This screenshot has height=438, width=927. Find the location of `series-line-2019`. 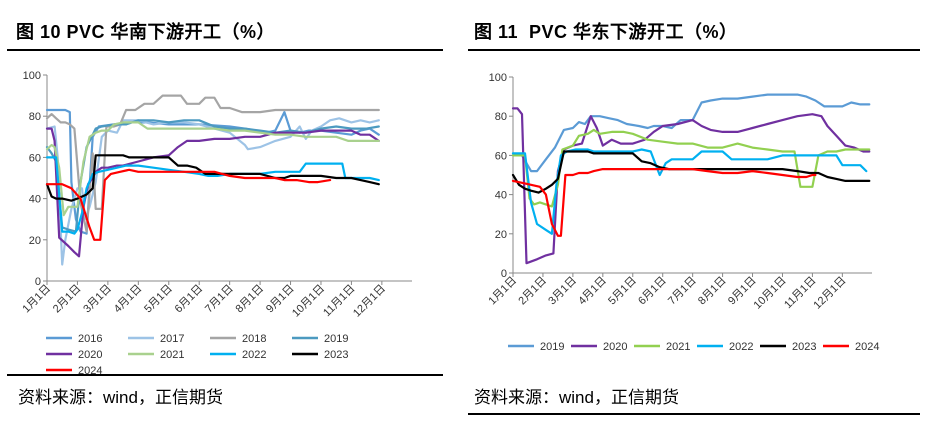

series-line-2019 is located at coordinates (691, 133).